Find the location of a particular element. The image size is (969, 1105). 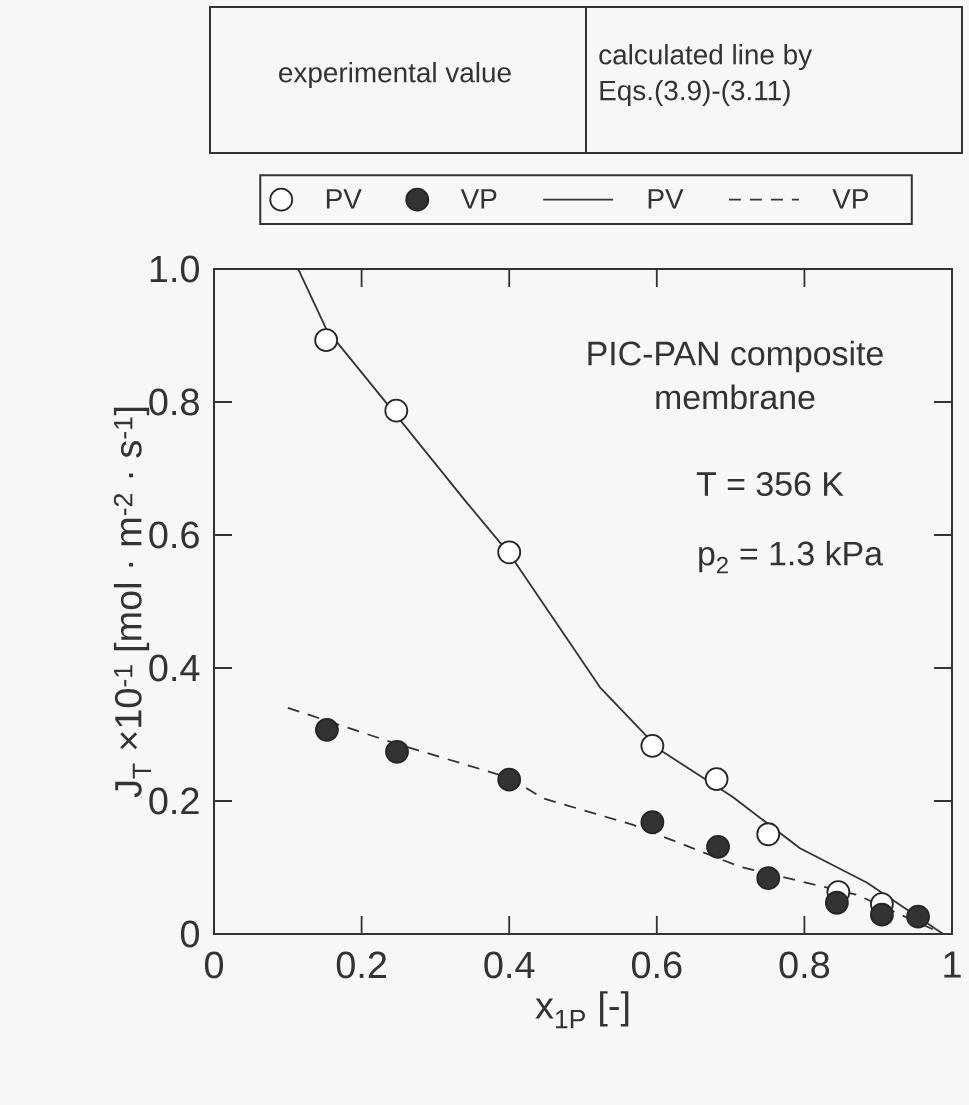

x-tick-label: 0 is located at coordinates (214, 965).